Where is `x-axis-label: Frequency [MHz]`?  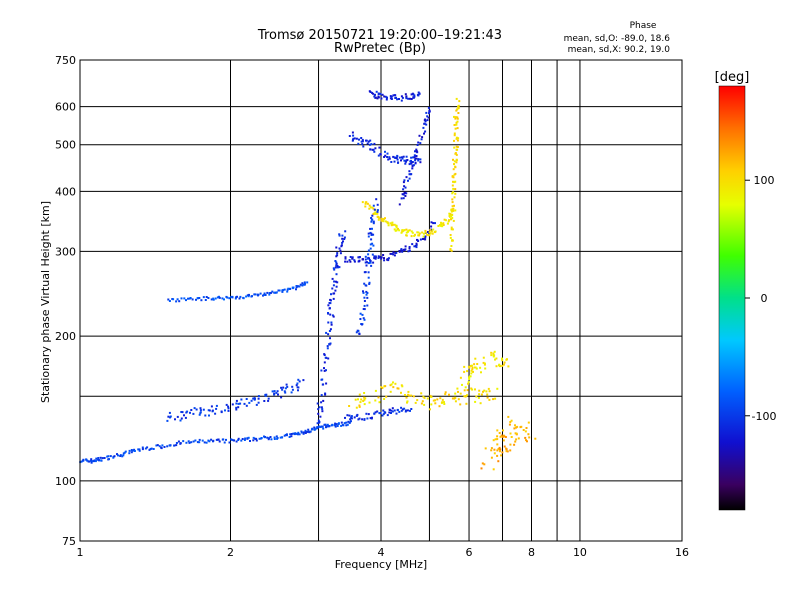 x-axis-label: Frequency [MHz] is located at coordinates (381, 564).